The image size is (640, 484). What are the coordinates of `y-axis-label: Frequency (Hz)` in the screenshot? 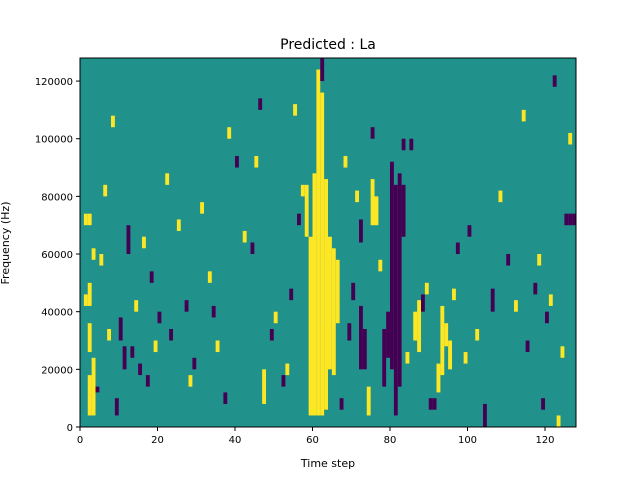 It's located at (6, 243).